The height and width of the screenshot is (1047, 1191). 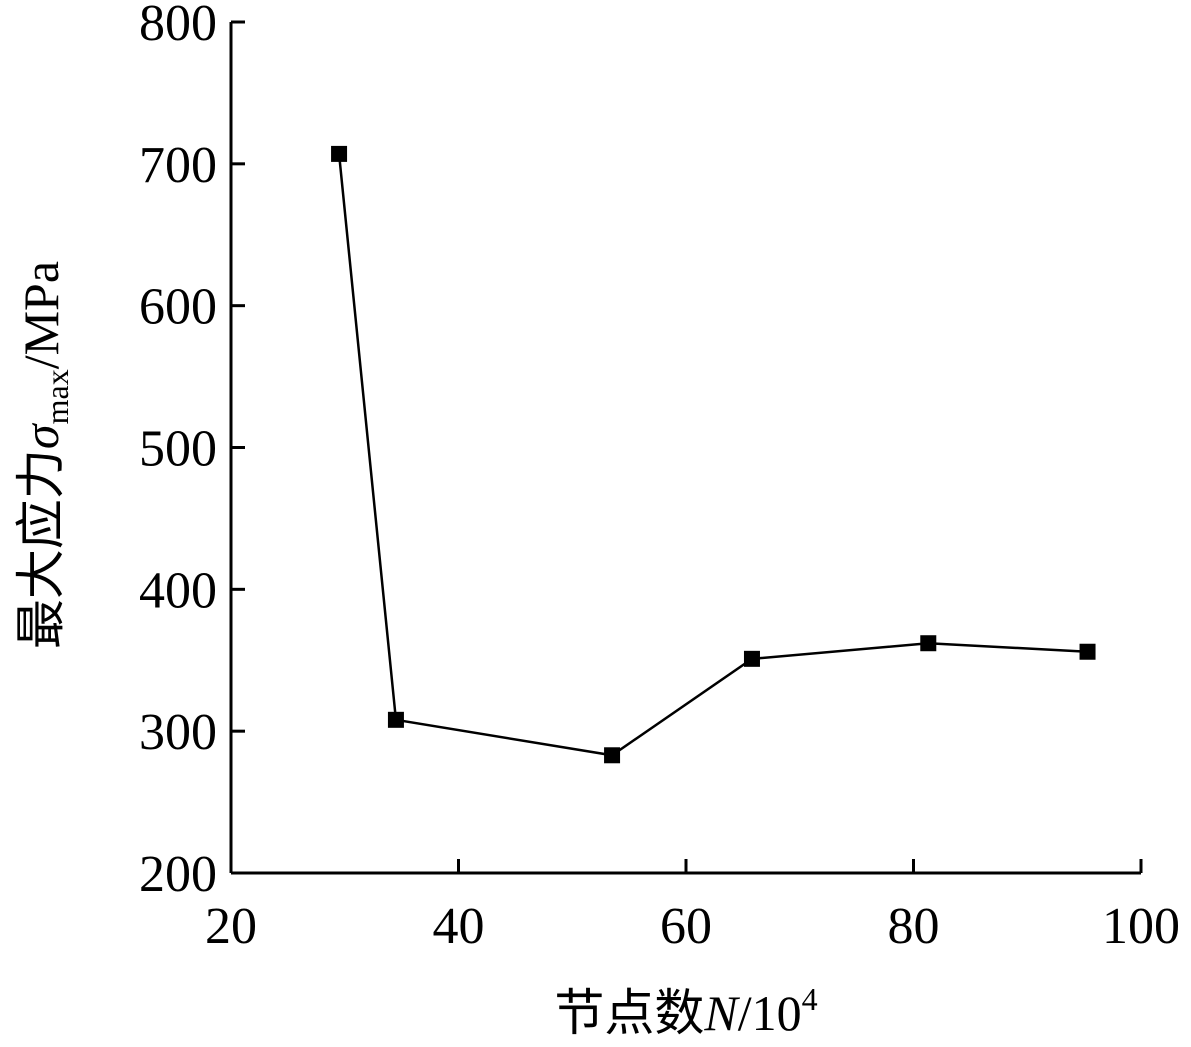 What do you see at coordinates (178, 307) in the screenshot?
I see `y-tick-label: 600` at bounding box center [178, 307].